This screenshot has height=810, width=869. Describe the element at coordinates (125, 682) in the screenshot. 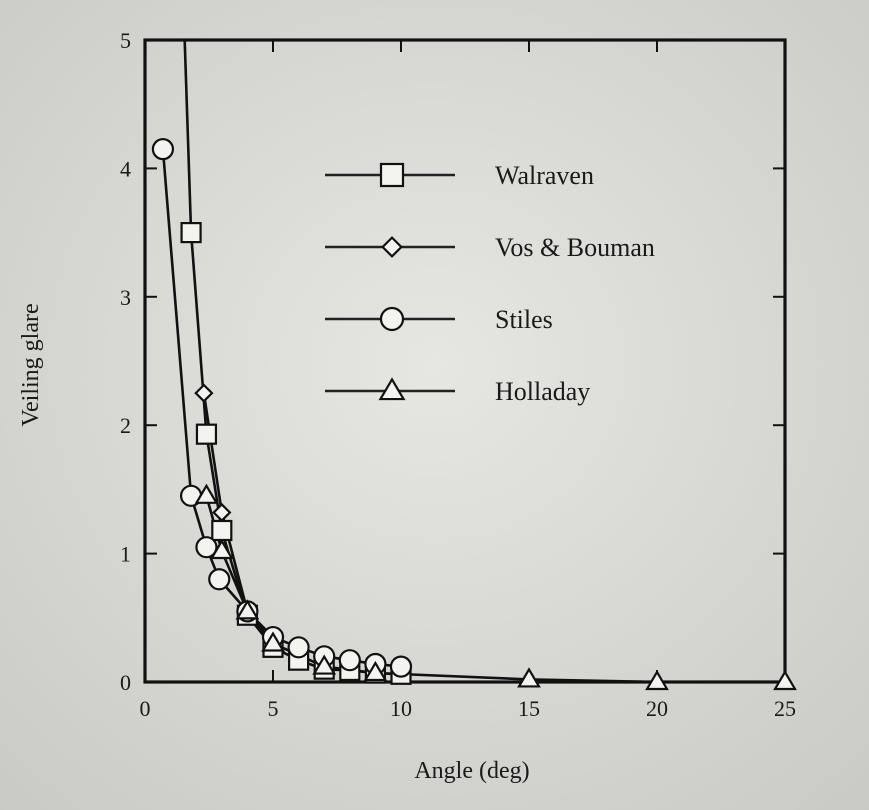

I see `y-tick-label: 0` at that location.